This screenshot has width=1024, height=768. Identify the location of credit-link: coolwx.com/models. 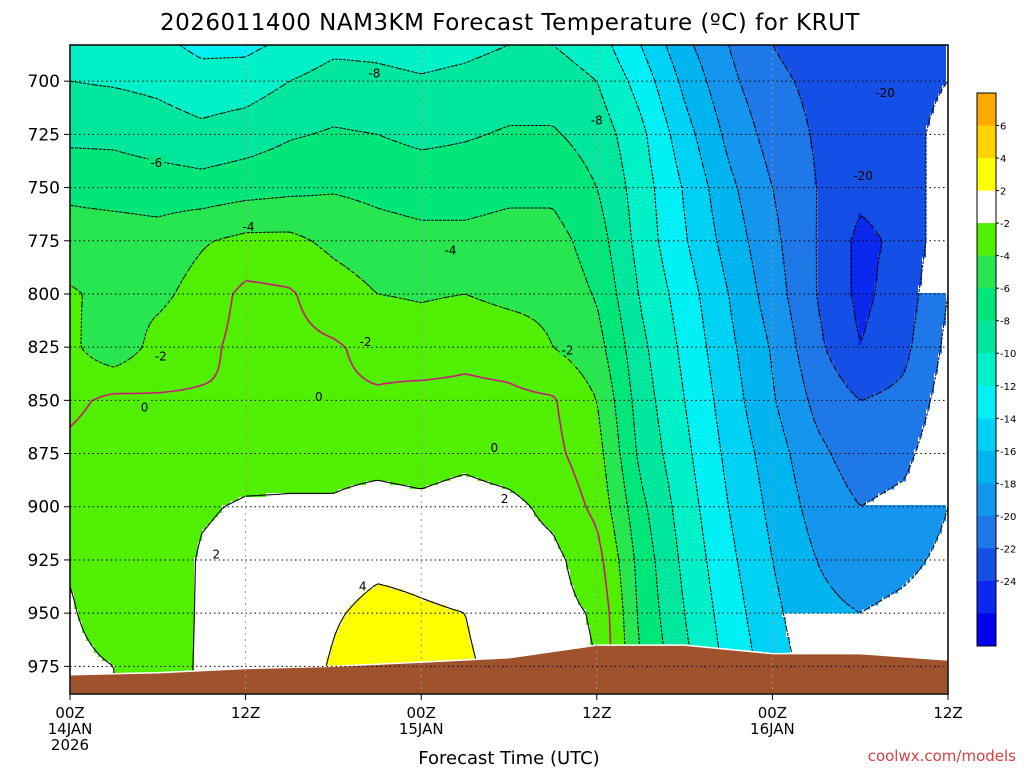
(942, 756).